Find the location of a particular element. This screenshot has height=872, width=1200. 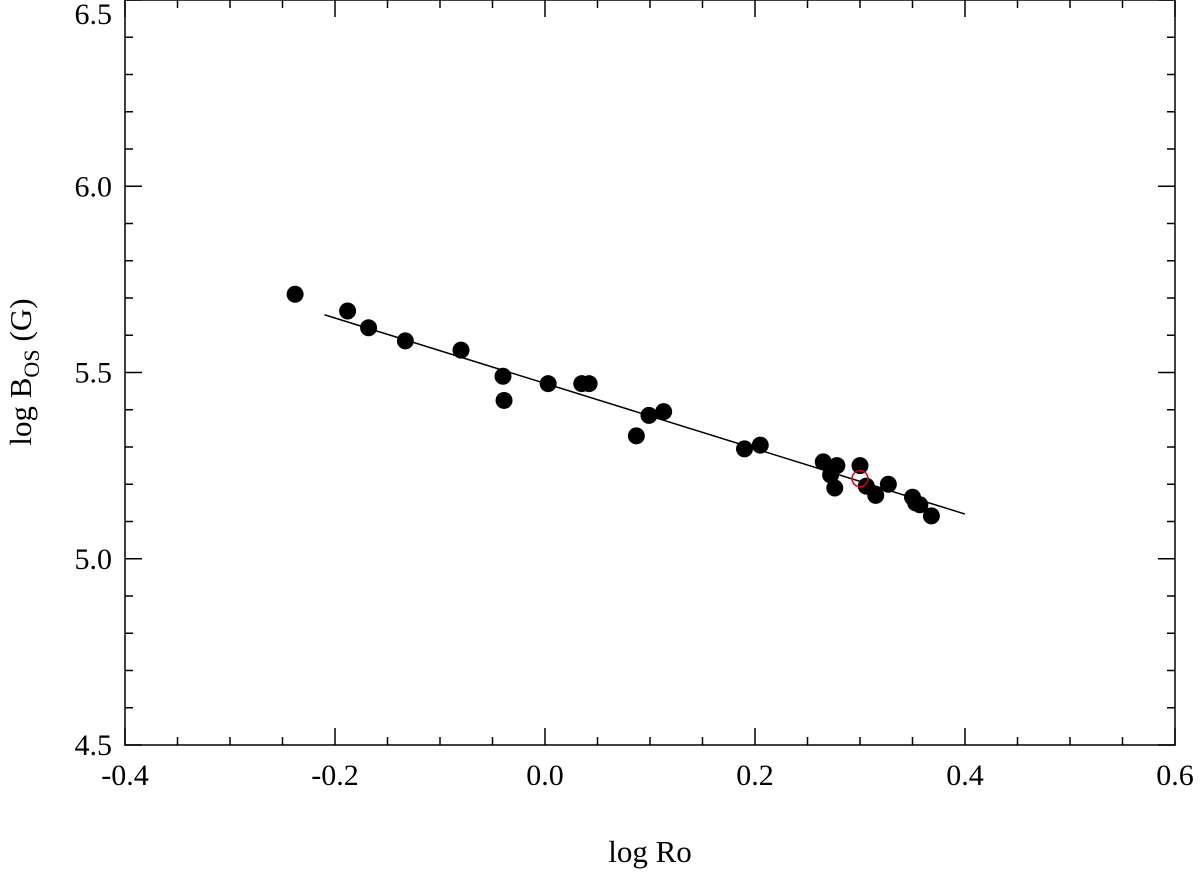

y-axis-label-subscript: OS is located at coordinates (31, 363).